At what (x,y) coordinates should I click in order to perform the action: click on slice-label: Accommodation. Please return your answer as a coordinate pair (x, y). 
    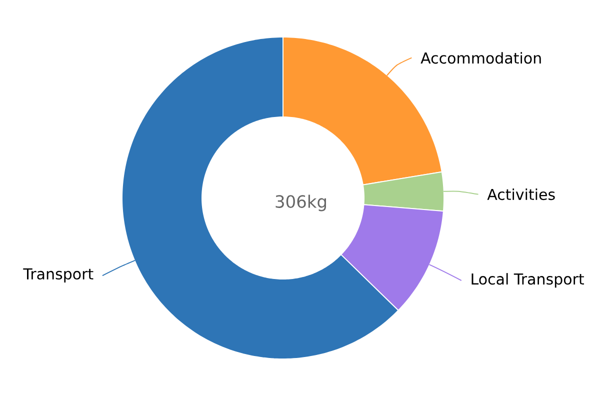
    Looking at the image, I should click on (480, 58).